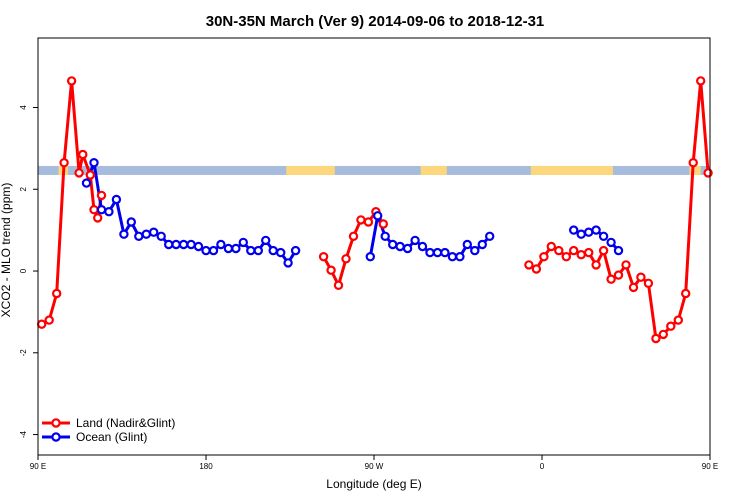 Image resolution: width=750 pixels, height=500 pixels. I want to click on y-axis: -4 -2 0 2 4, so click(28, 271).